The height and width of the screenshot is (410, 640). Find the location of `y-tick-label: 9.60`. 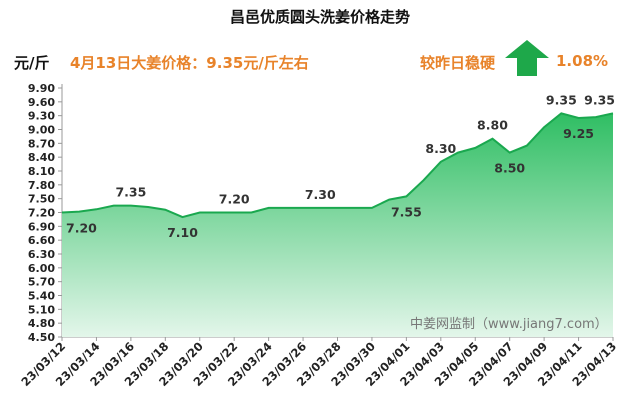

y-tick-label: 9.60 is located at coordinates (41, 102).